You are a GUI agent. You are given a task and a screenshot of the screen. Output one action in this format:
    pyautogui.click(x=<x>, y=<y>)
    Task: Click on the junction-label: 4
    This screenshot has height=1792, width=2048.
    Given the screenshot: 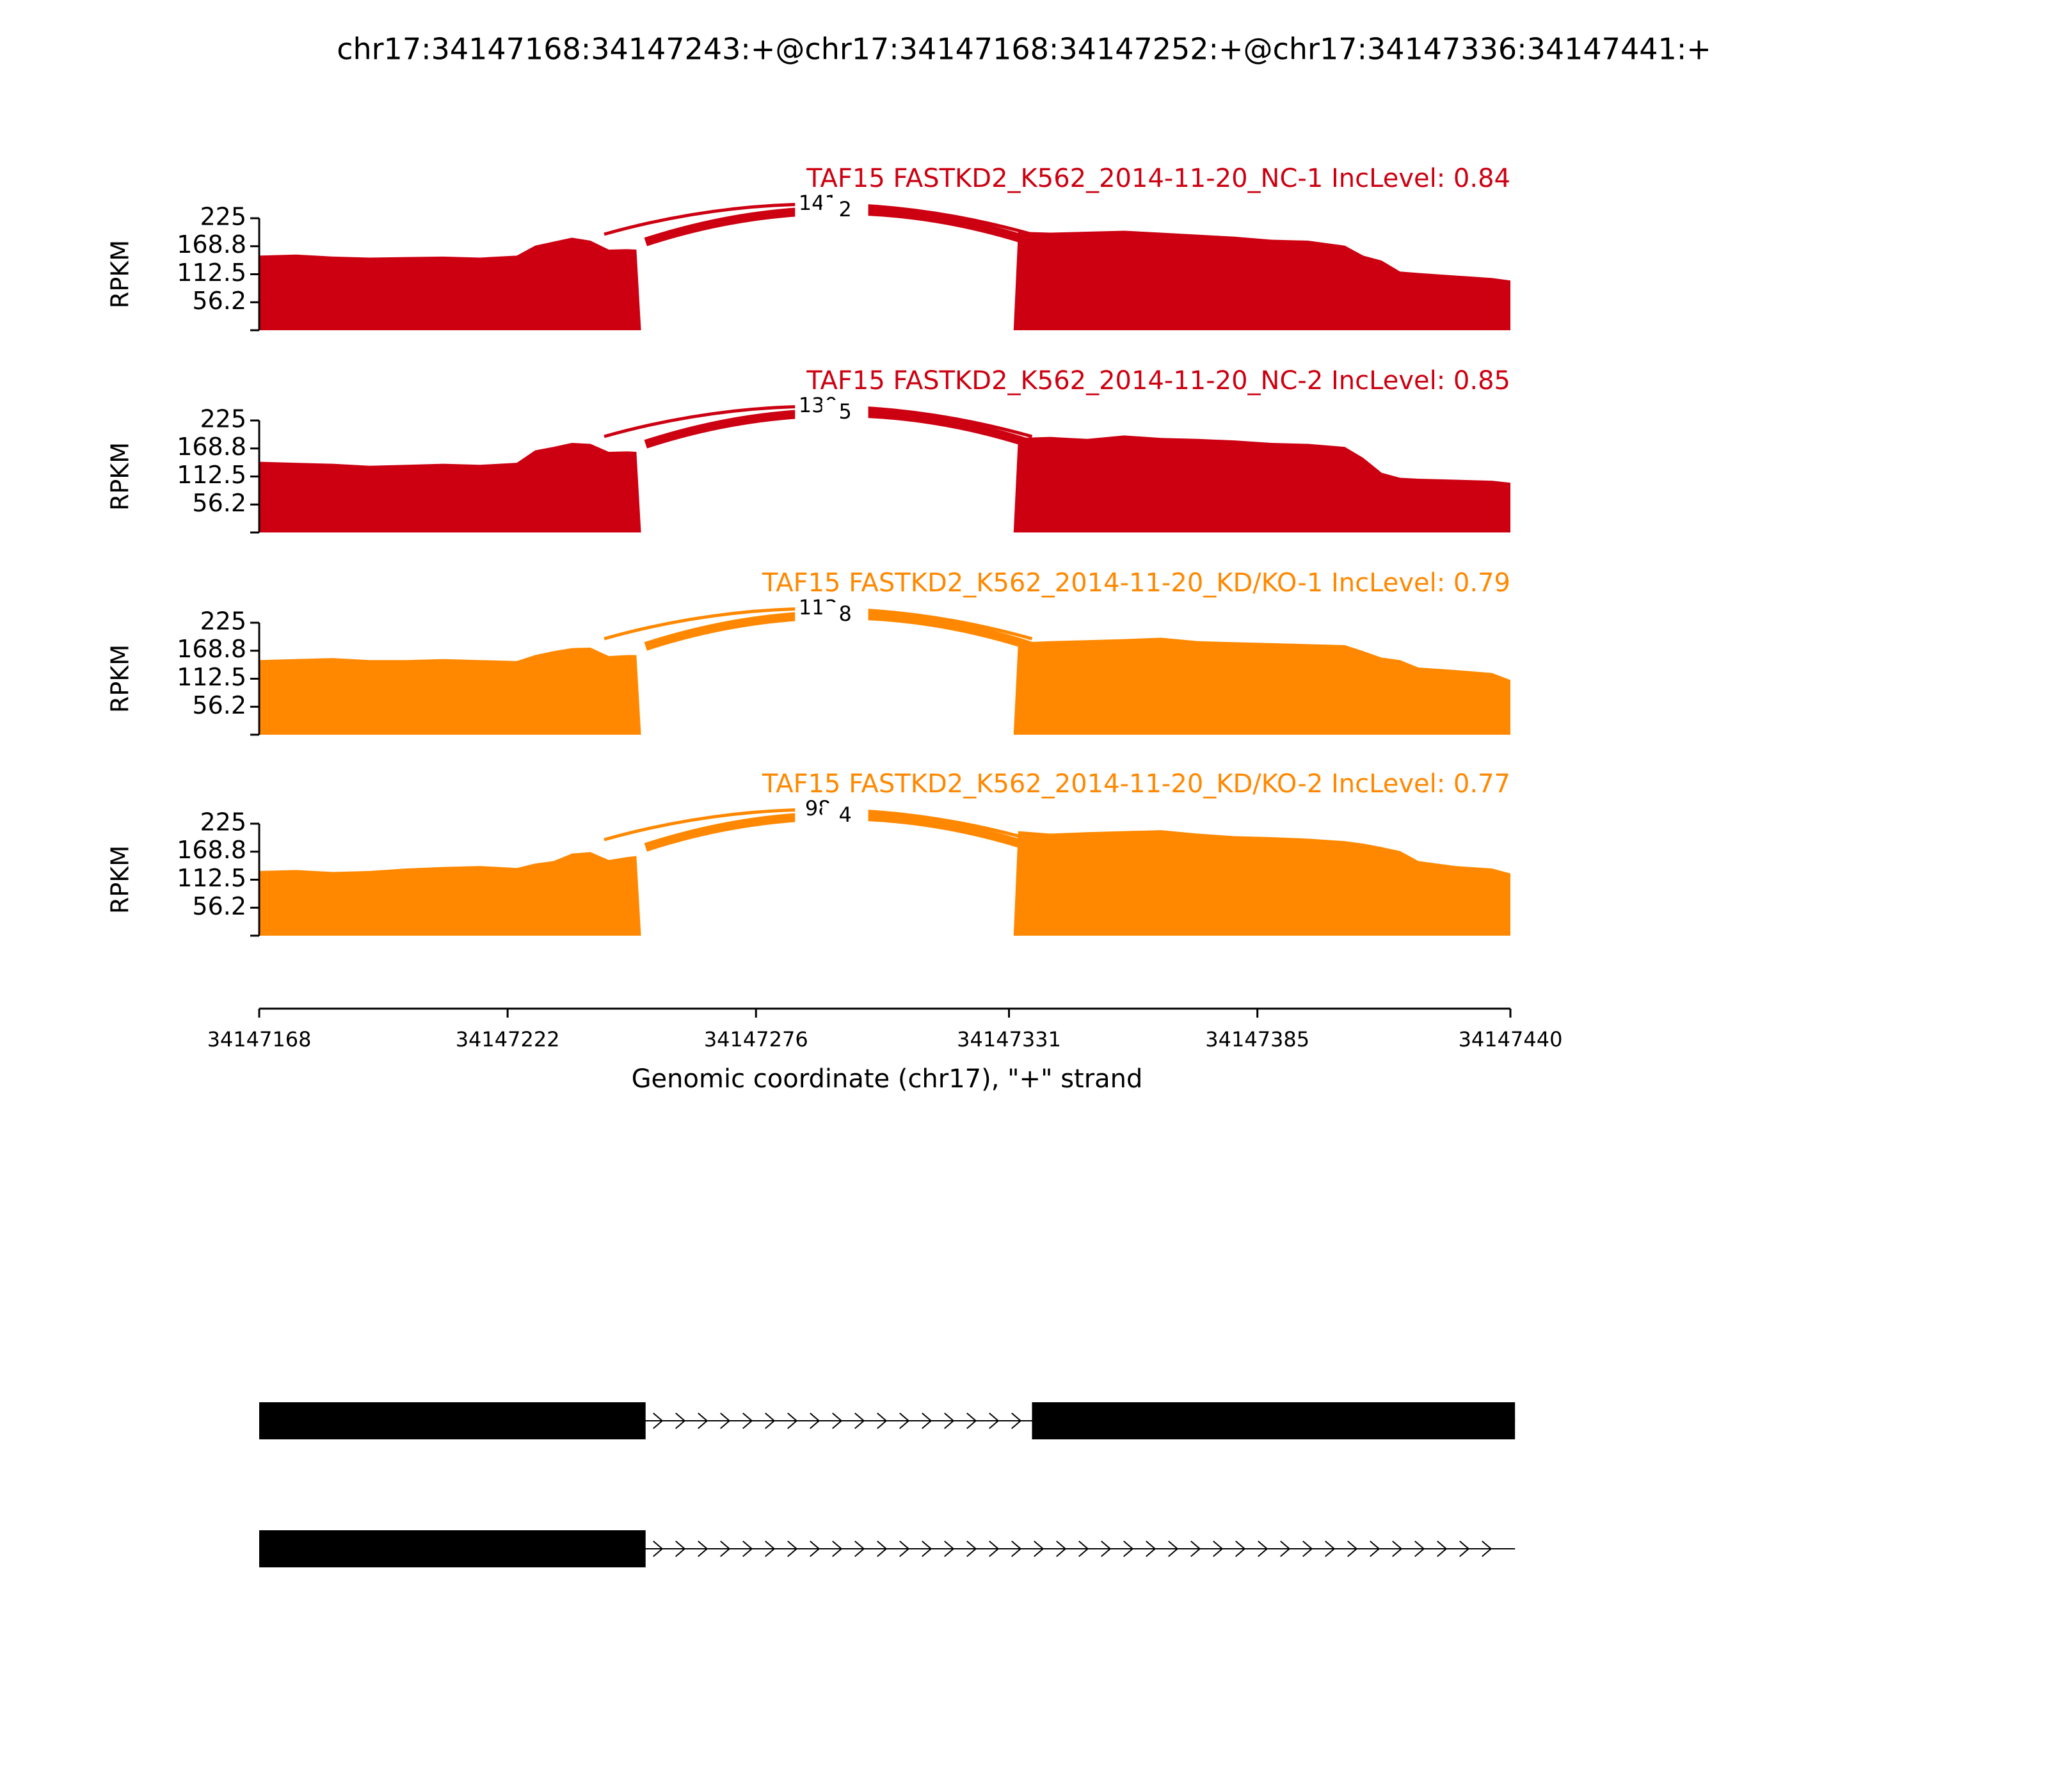 What is the action you would take?
    pyautogui.click(x=844, y=815)
    